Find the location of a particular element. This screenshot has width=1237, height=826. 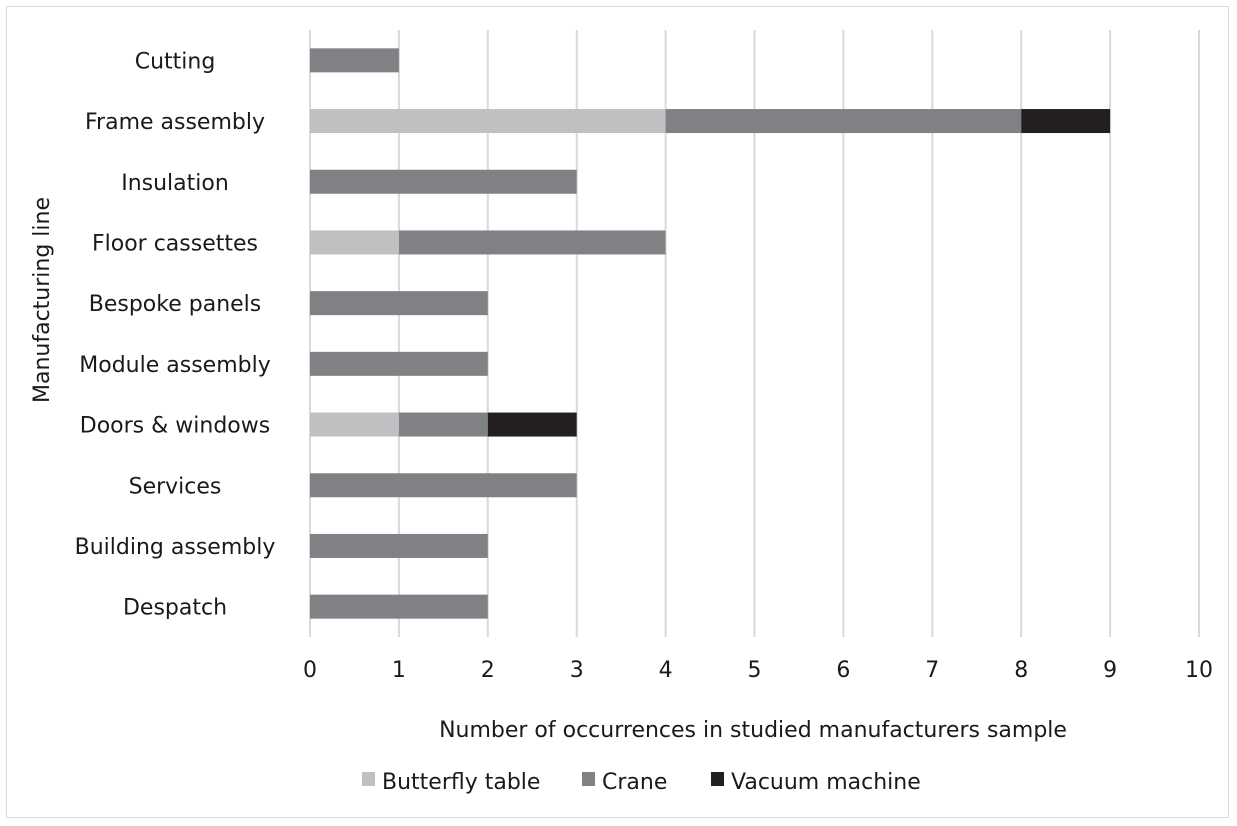

y-axis-title: Manufacturing line is located at coordinates (42, 300).